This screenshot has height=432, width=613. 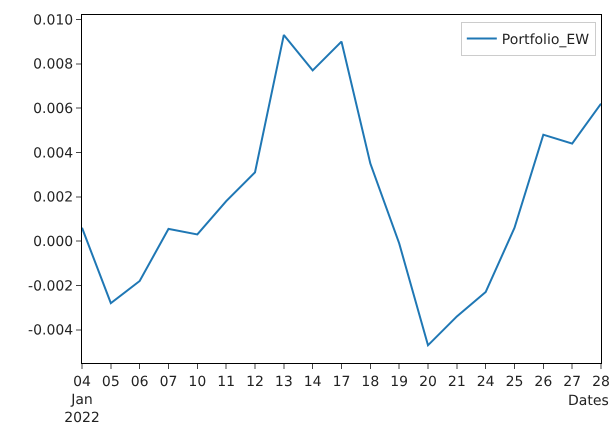 I want to click on x-tick-label: 06, so click(x=139, y=382).